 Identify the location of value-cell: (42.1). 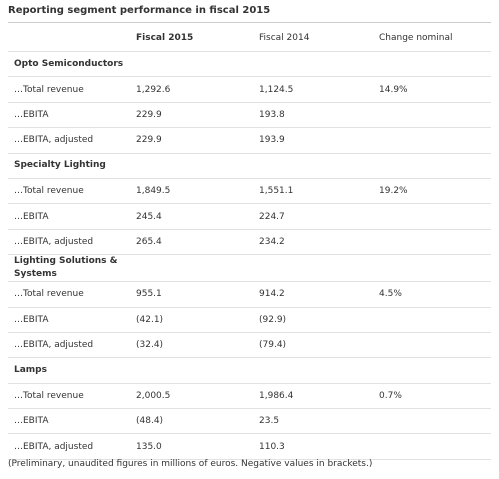
(191, 320).